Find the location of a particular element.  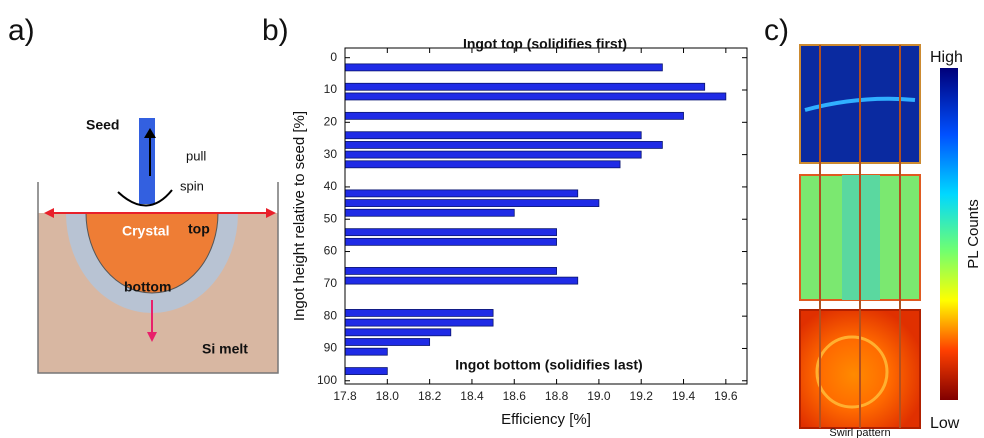

busbars is located at coordinates (860, 236).